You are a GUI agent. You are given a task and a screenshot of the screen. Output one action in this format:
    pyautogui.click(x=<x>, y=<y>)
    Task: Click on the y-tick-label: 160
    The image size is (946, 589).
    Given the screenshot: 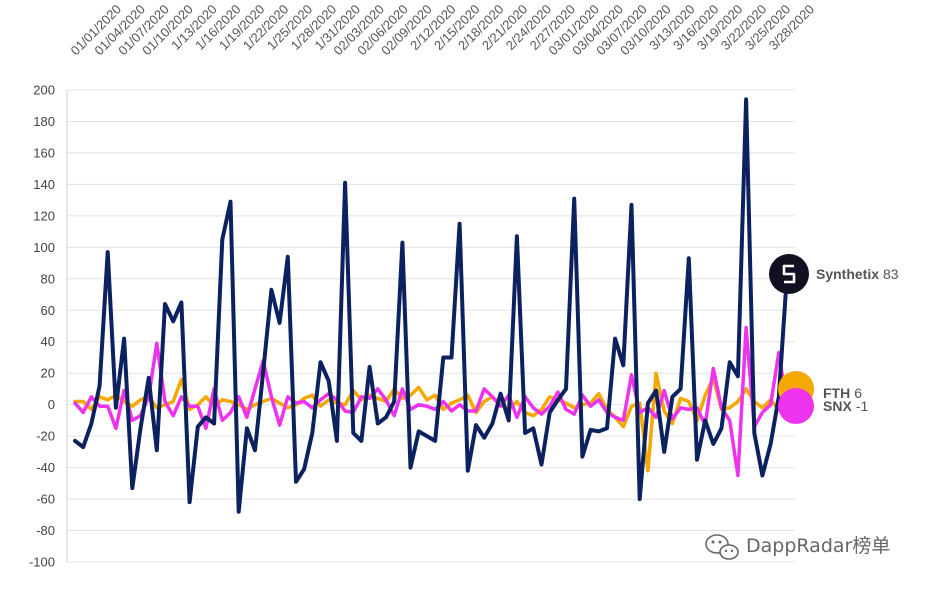 What is the action you would take?
    pyautogui.click(x=44, y=152)
    